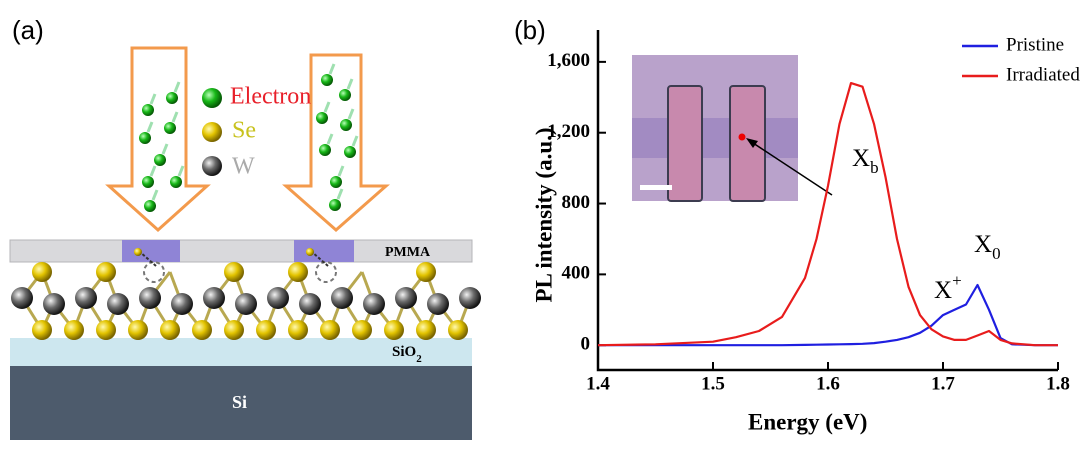 The height and width of the screenshot is (452, 1080). I want to click on label-sub: 2, so click(419, 359).